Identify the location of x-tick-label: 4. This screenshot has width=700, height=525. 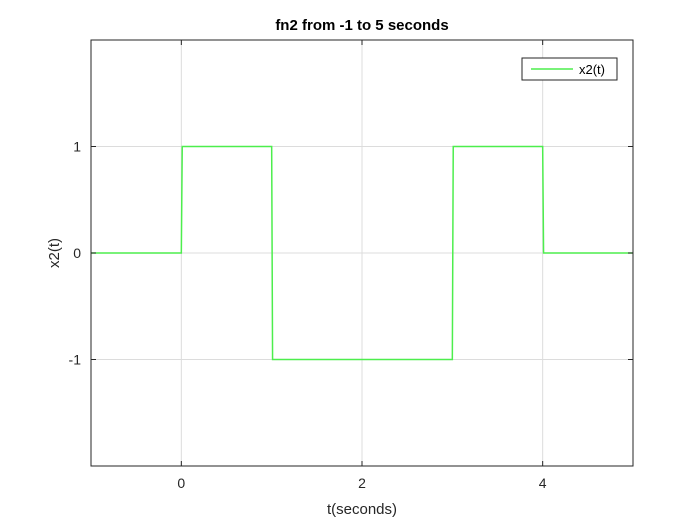
(543, 483).